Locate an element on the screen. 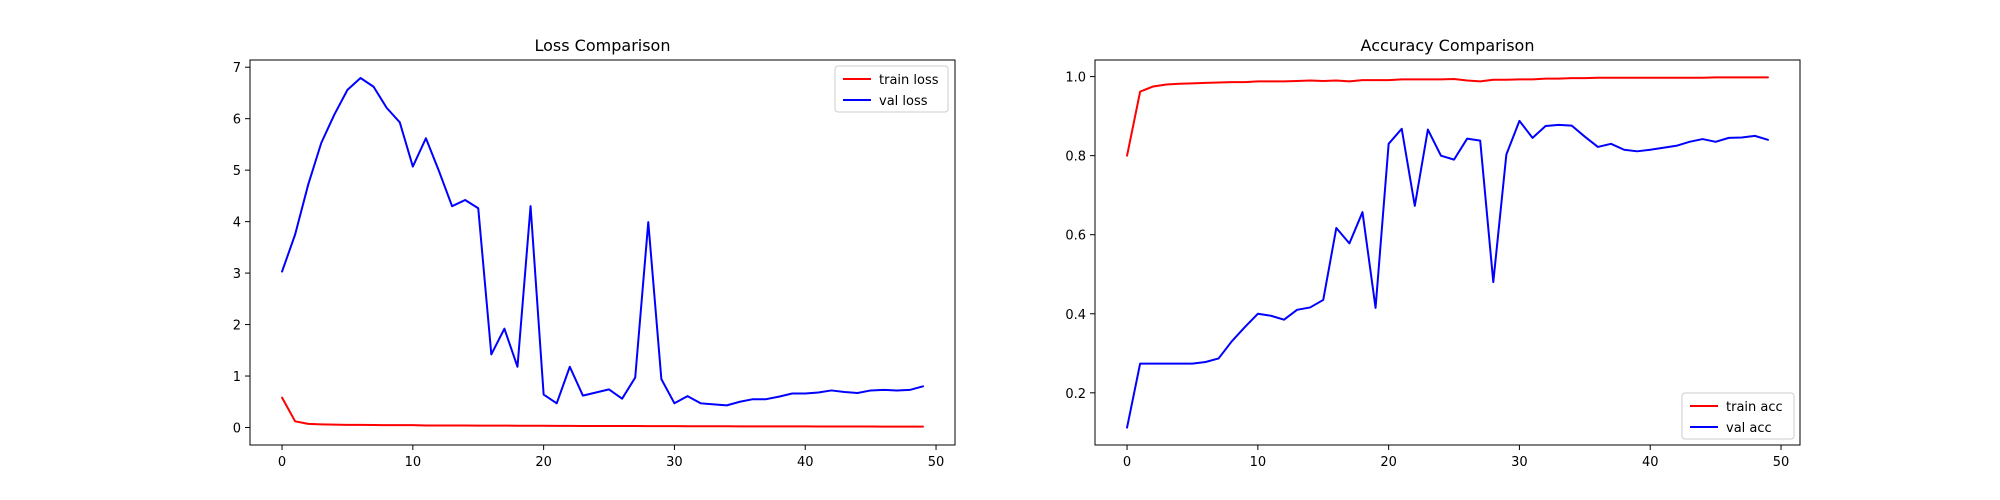 The image size is (2000, 500). y-tick-label: 7 is located at coordinates (237, 68).